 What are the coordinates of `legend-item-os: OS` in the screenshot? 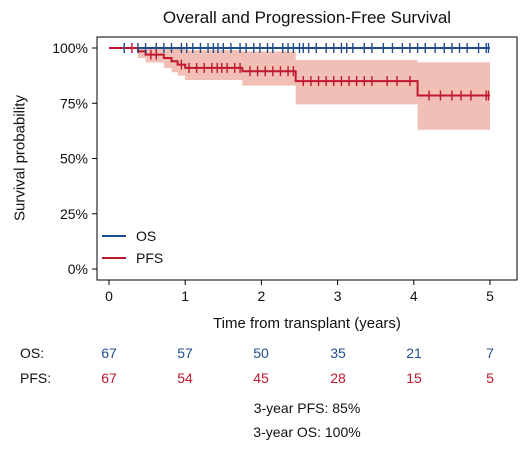 It's located at (132, 236).